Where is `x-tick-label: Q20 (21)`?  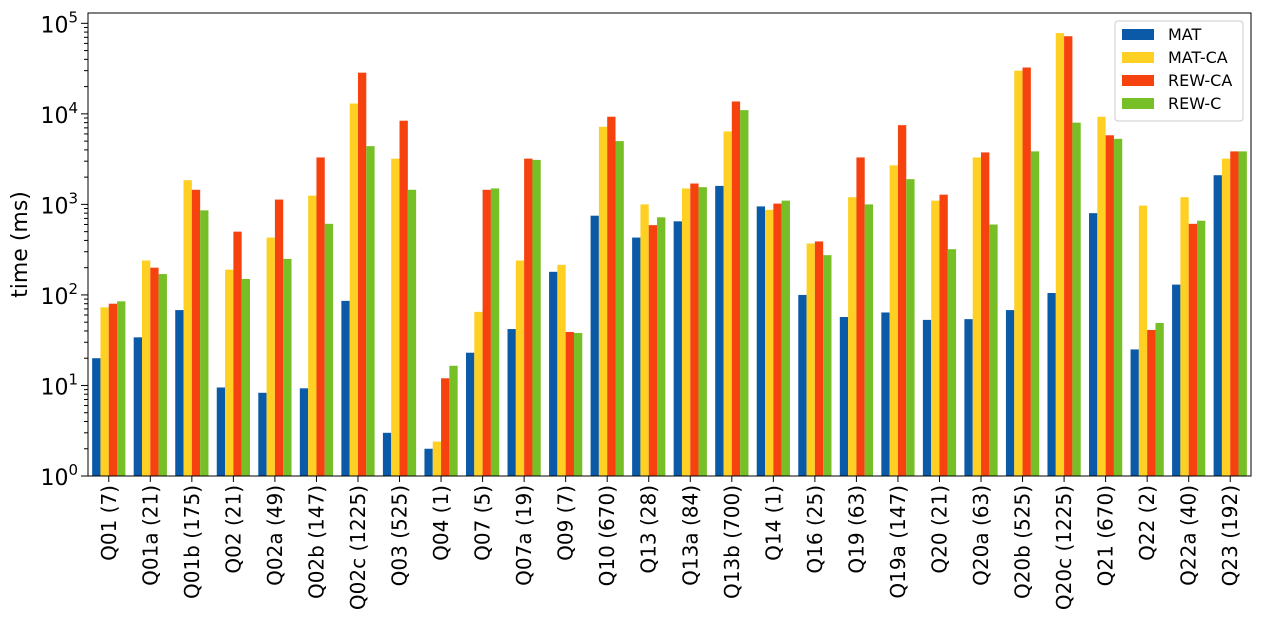
x-tick-label: Q20 (21) is located at coordinates (939, 529).